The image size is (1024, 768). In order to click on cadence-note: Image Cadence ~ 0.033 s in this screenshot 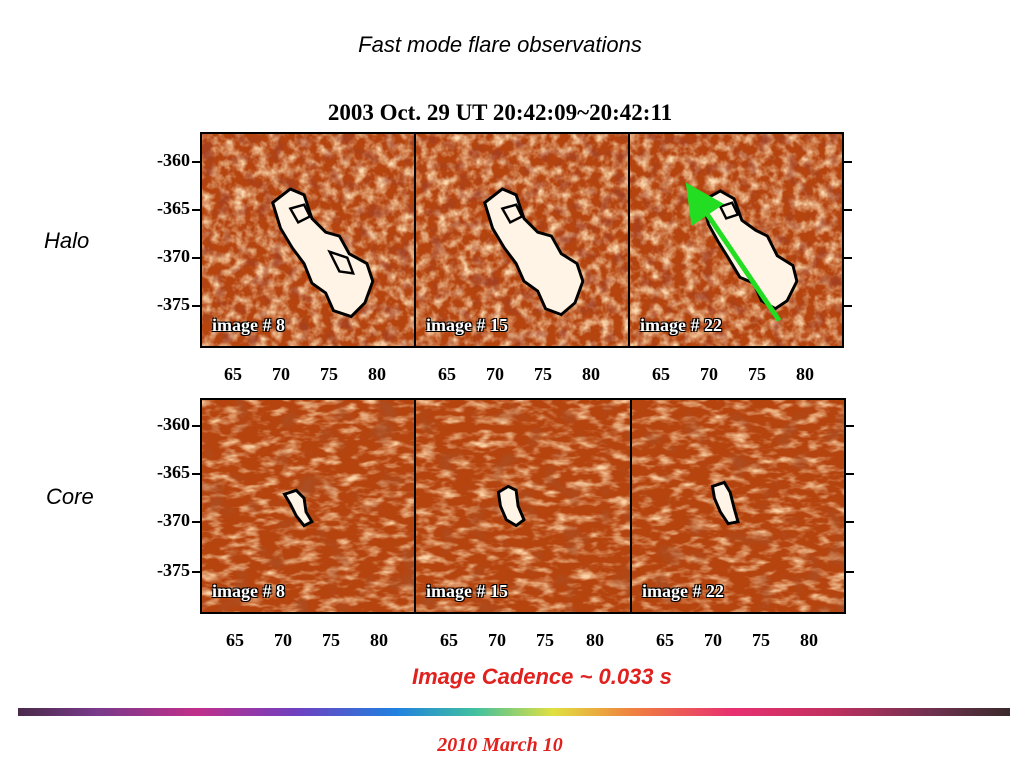, I will do `click(542, 676)`.